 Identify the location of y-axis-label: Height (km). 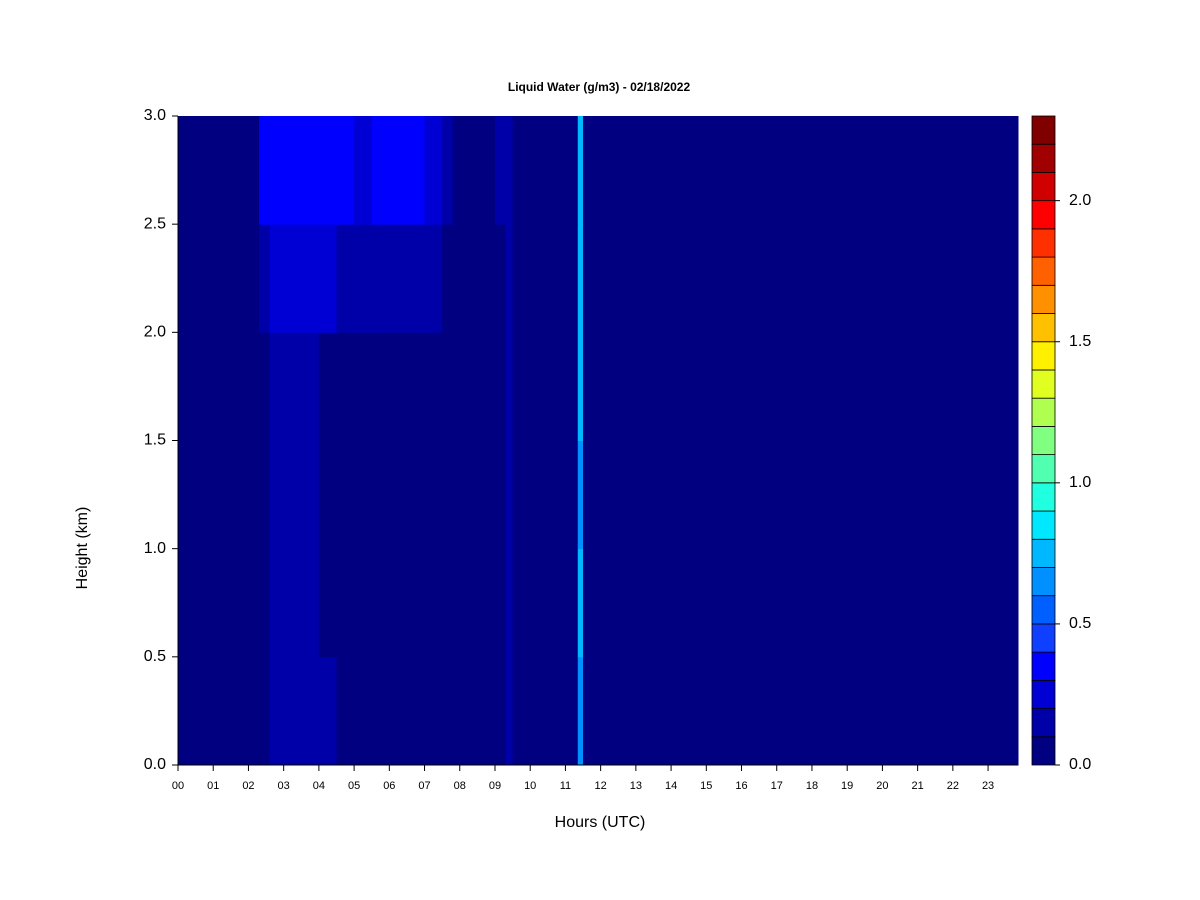
(82, 548).